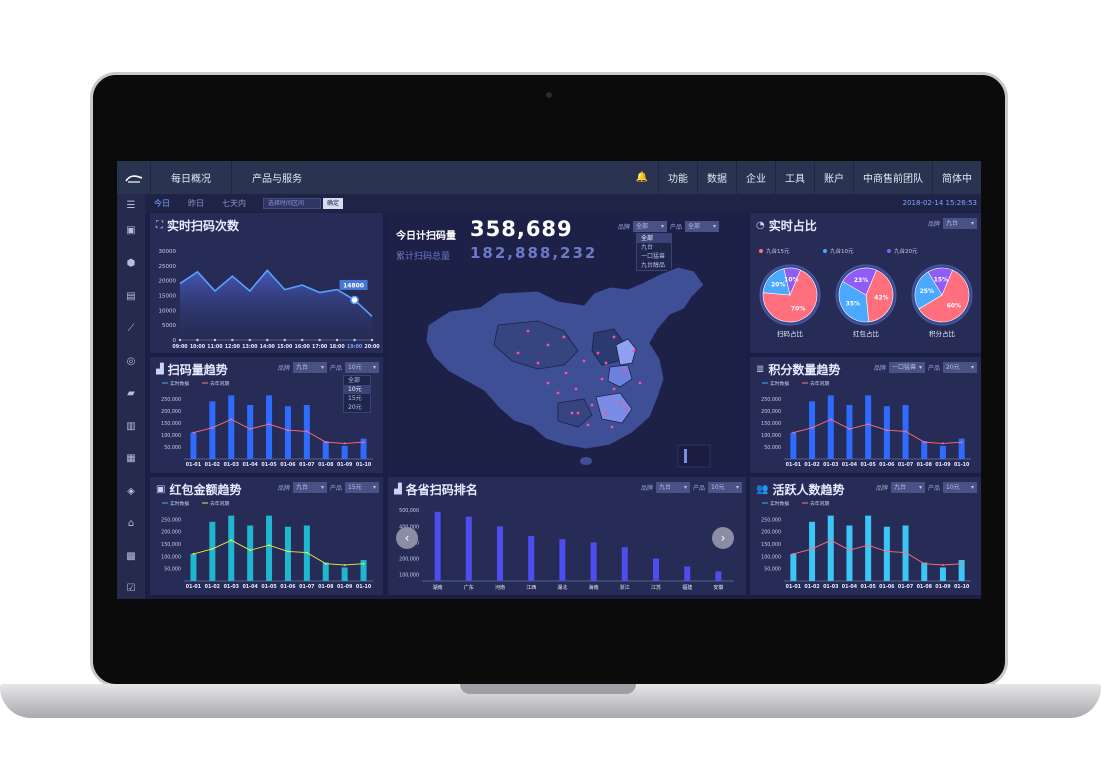 The height and width of the screenshot is (763, 1101). What do you see at coordinates (131, 393) in the screenshot?
I see `truck-icon: ▰` at bounding box center [131, 393].